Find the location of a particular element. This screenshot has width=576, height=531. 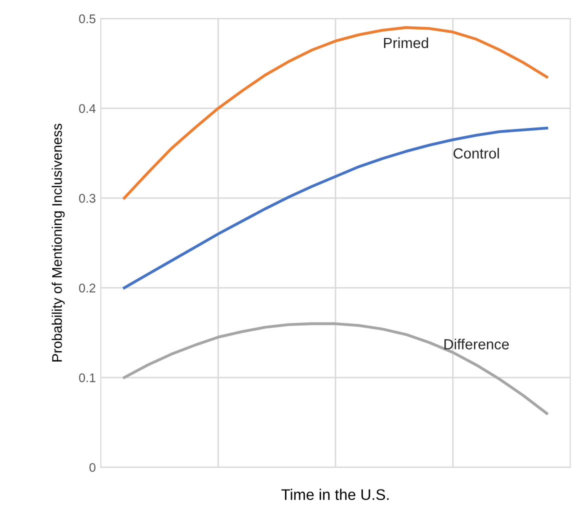

series-label: Primed is located at coordinates (406, 42).